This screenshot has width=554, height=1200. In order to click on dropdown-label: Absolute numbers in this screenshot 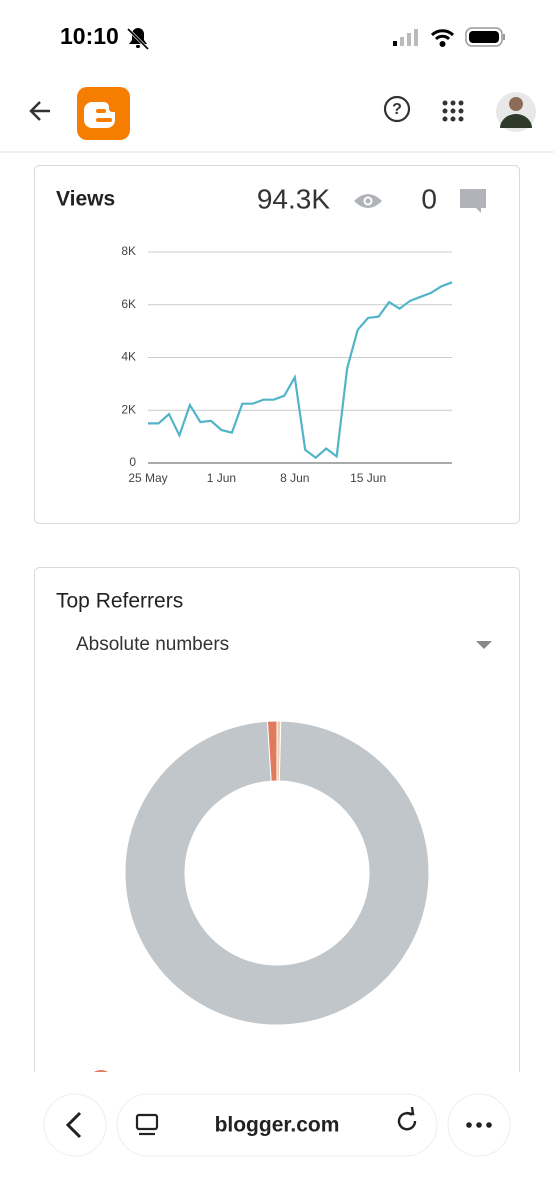, I will do `click(152, 644)`.